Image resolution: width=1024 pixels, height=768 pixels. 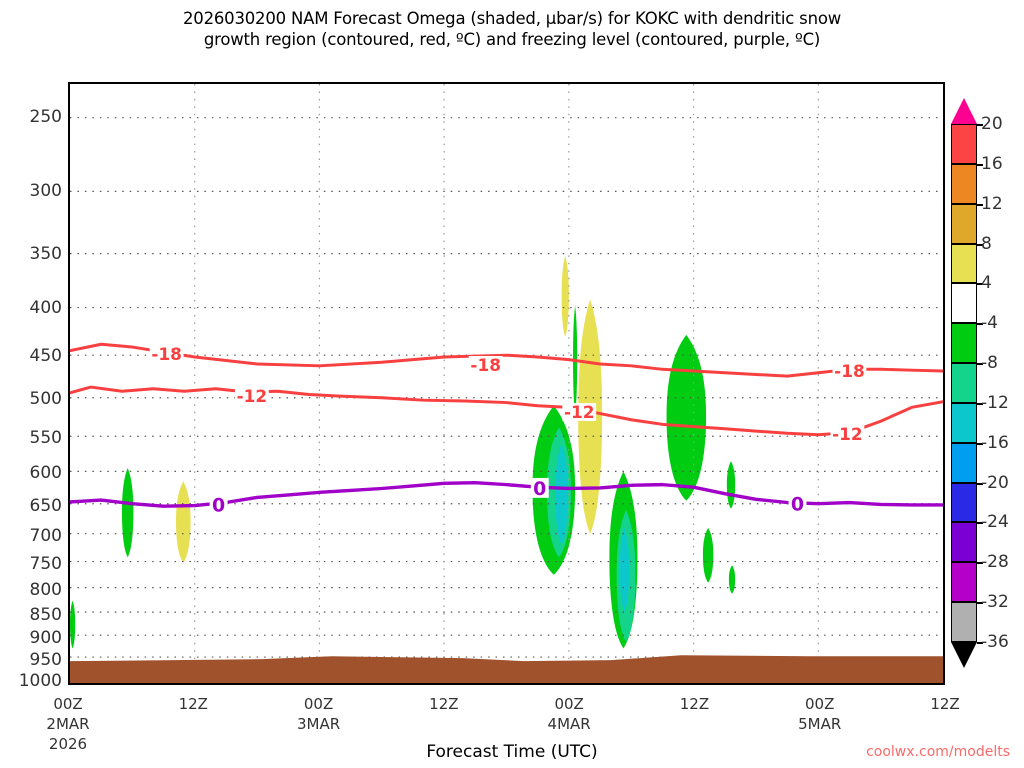 What do you see at coordinates (964, 422) in the screenshot?
I see `colorbar-swatch--16to-12` at bounding box center [964, 422].